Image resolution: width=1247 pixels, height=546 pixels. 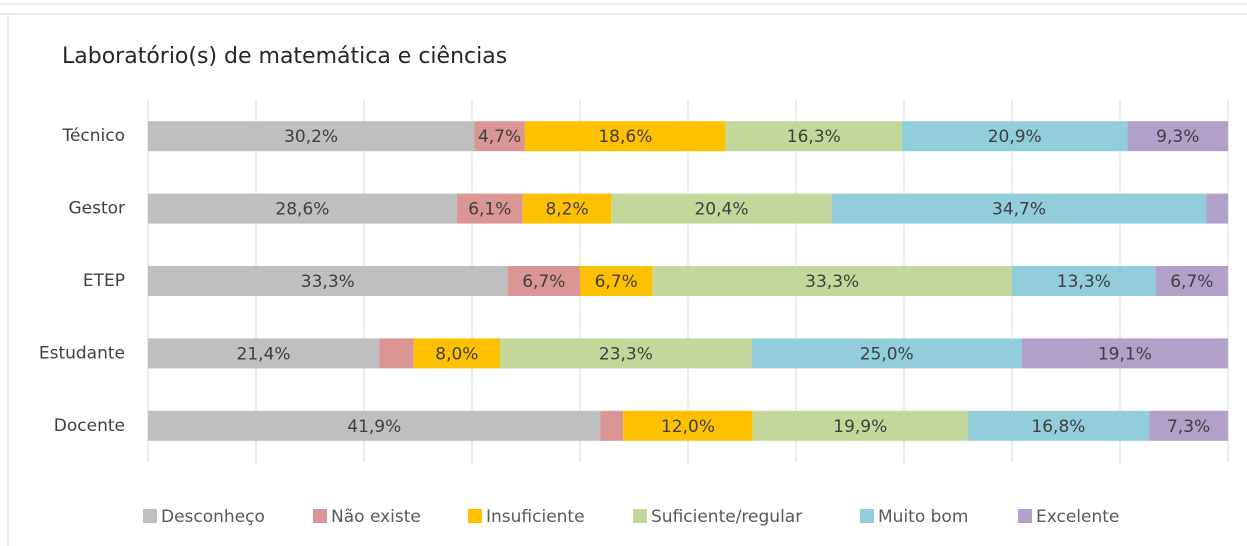 What do you see at coordinates (535, 517) in the screenshot?
I see `legend-label: Insuficiente` at bounding box center [535, 517].